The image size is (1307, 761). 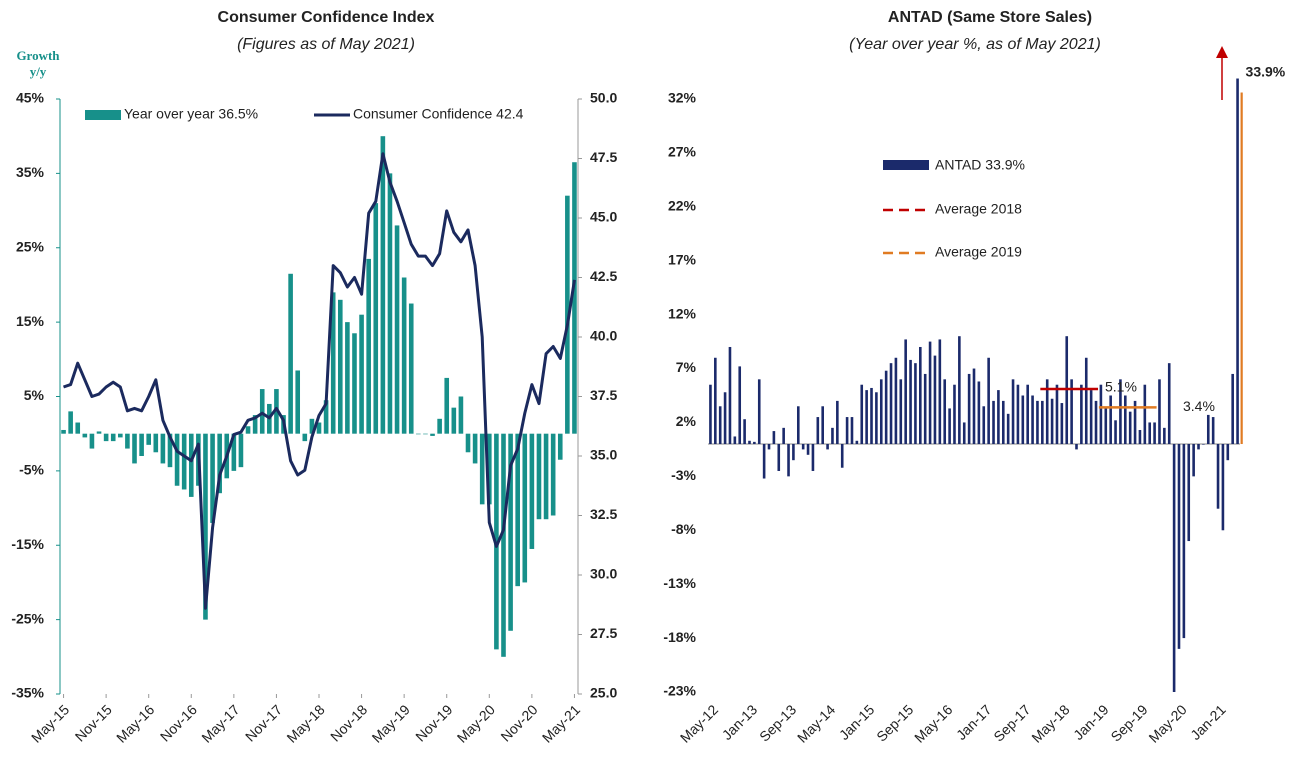 What do you see at coordinates (777, 722) in the screenshot?
I see `x-tick-label: Sep-13` at bounding box center [777, 722].